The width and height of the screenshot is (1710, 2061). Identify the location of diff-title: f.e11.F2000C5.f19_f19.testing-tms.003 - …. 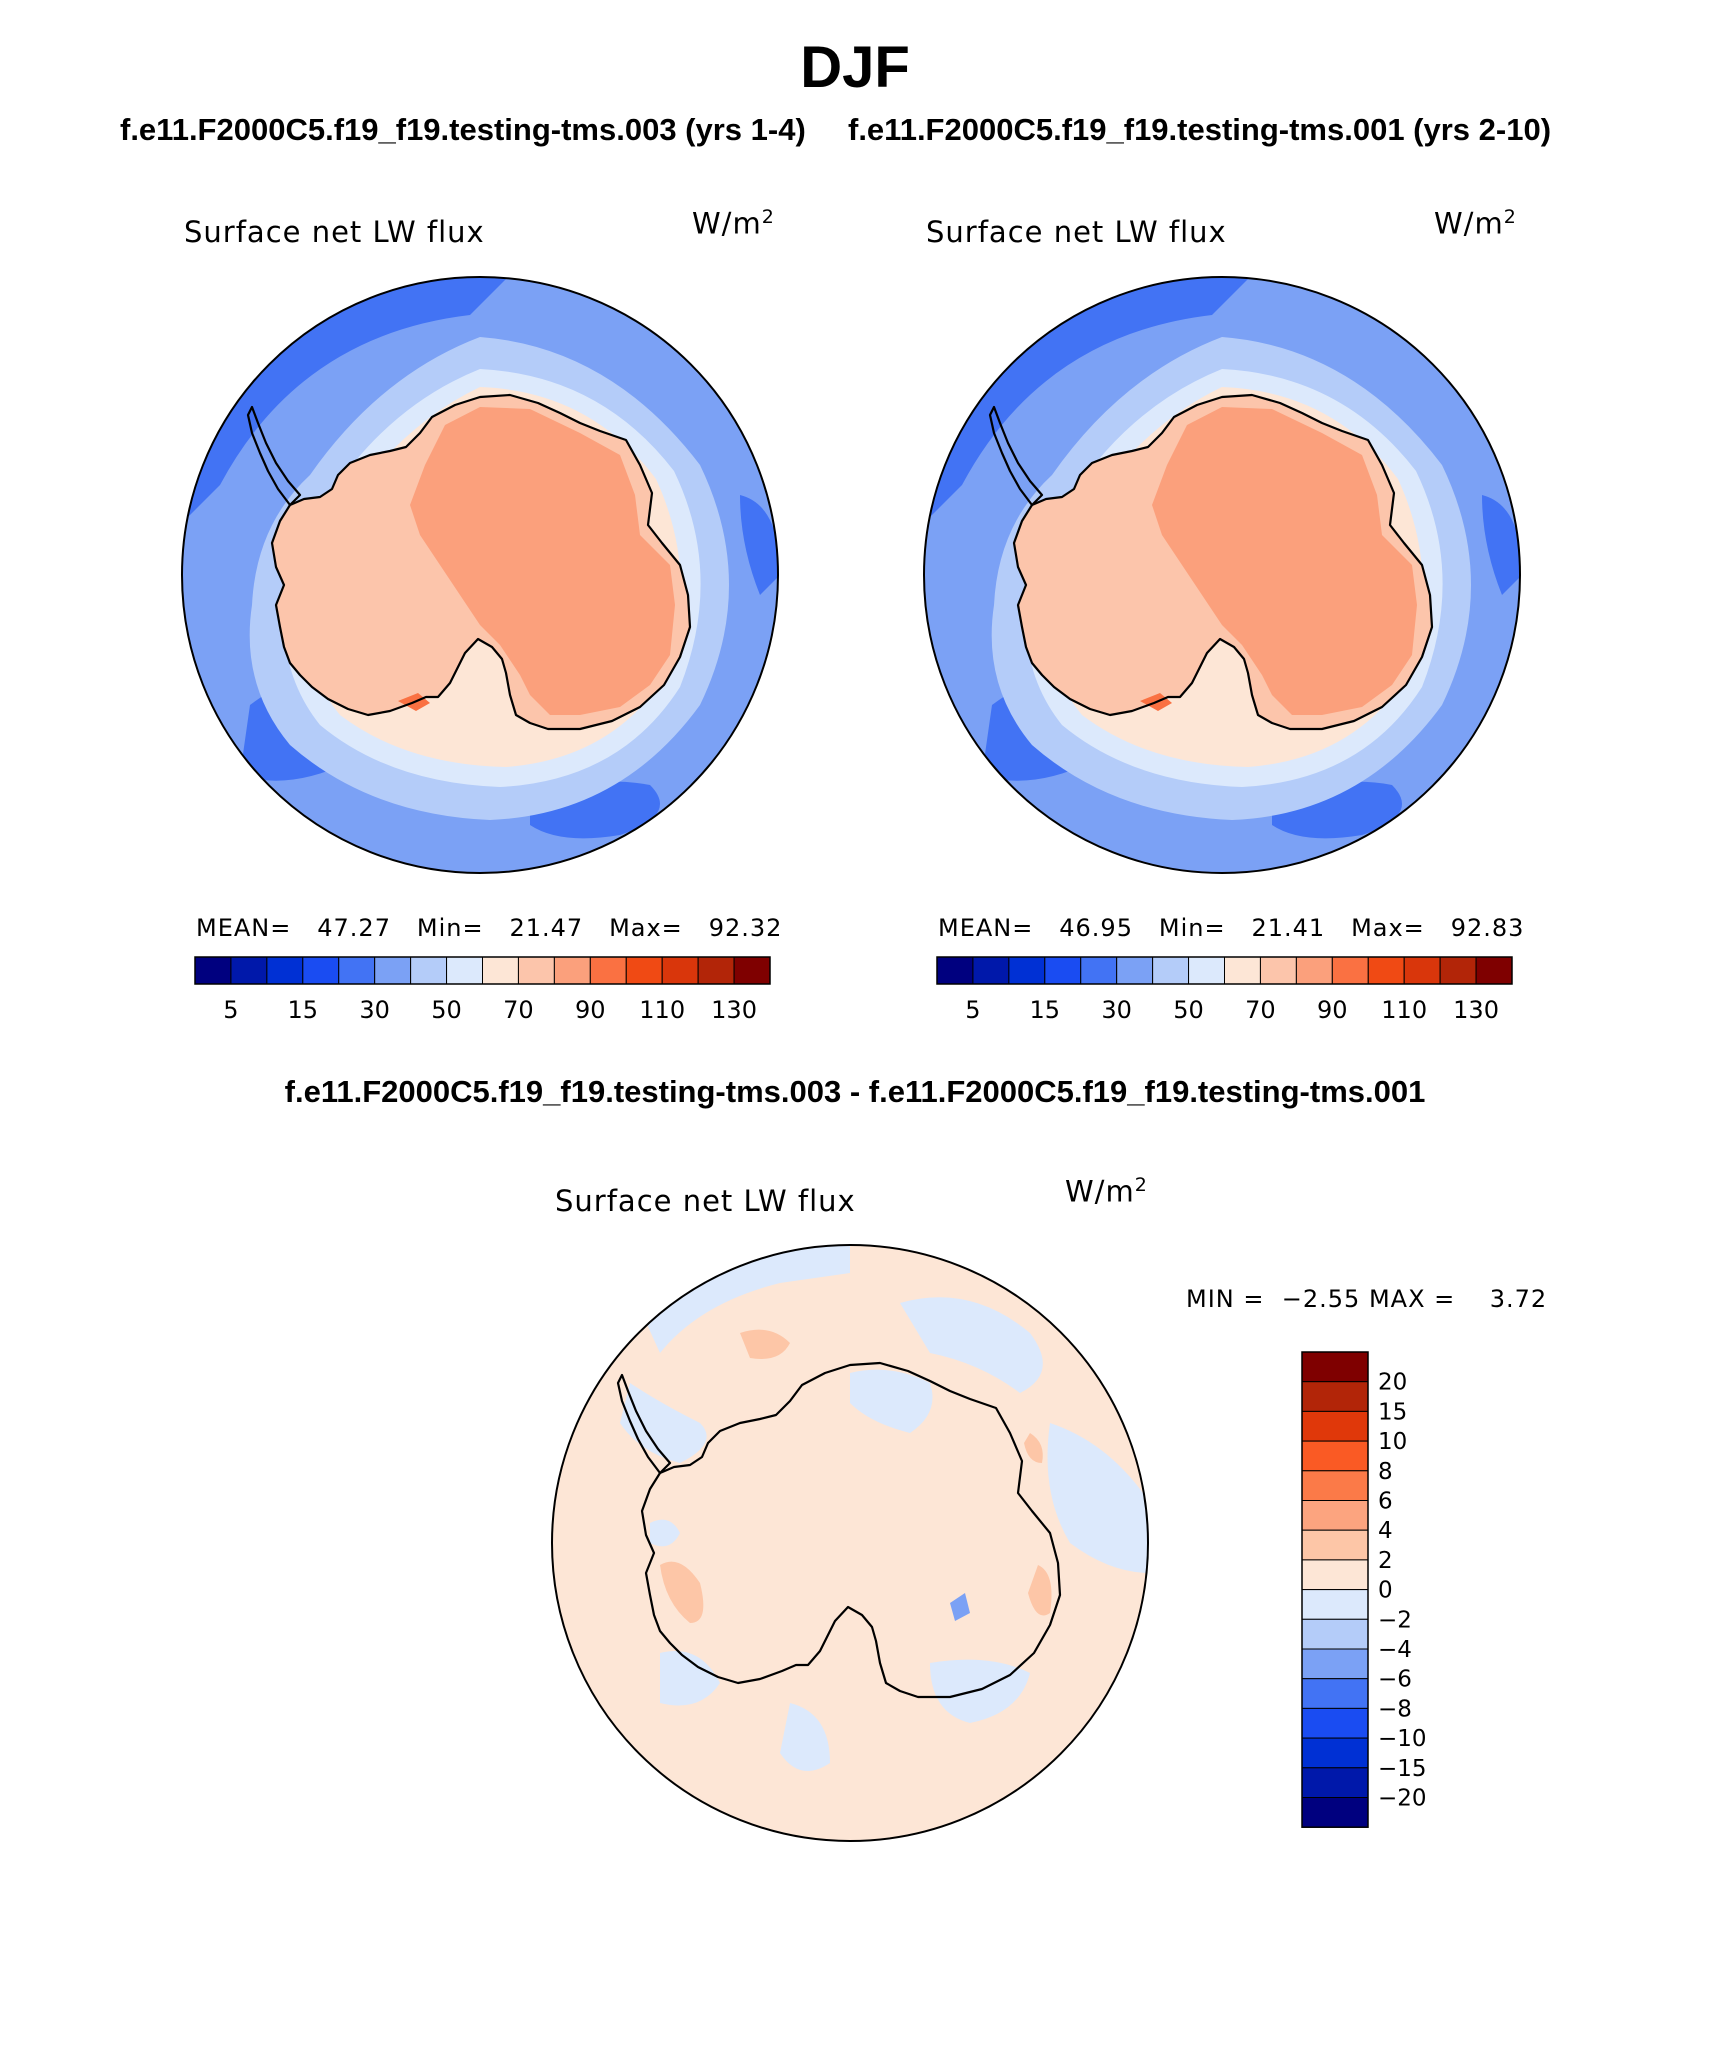
(855, 1091).